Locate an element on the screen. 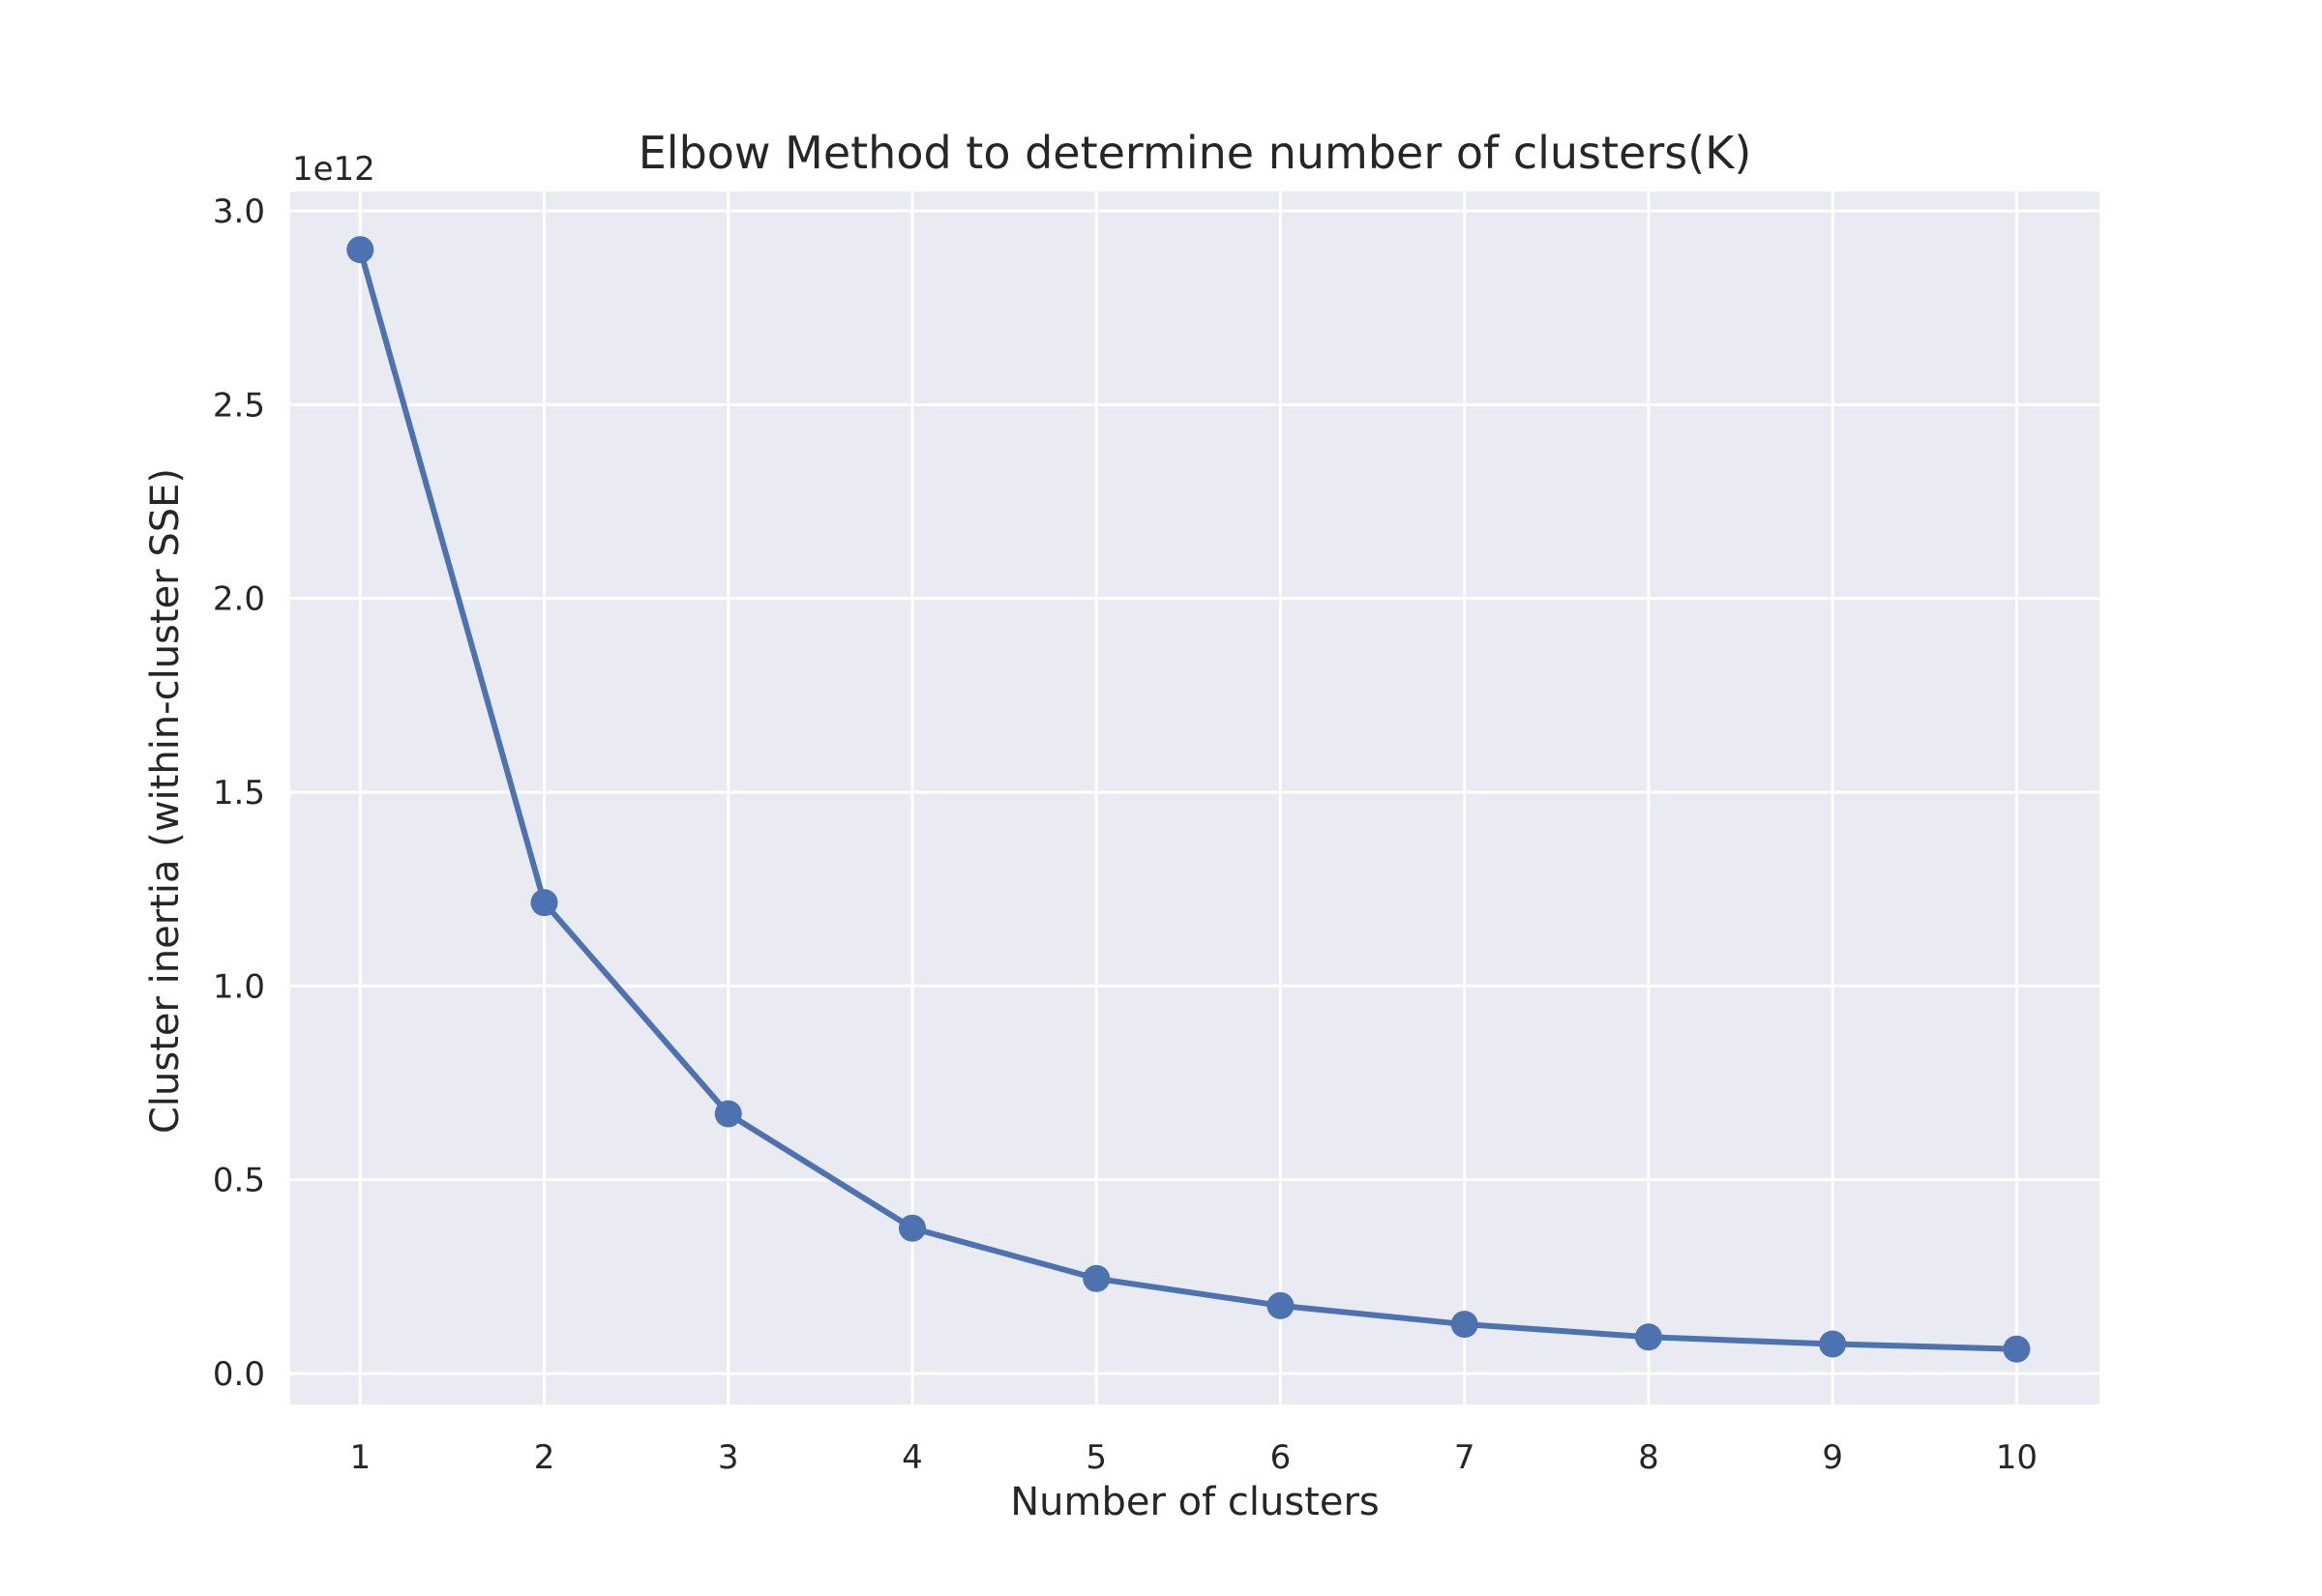  x-tick-labels: 1 2 3 4 5 6 7 8 9 10 is located at coordinates (1193, 1457).